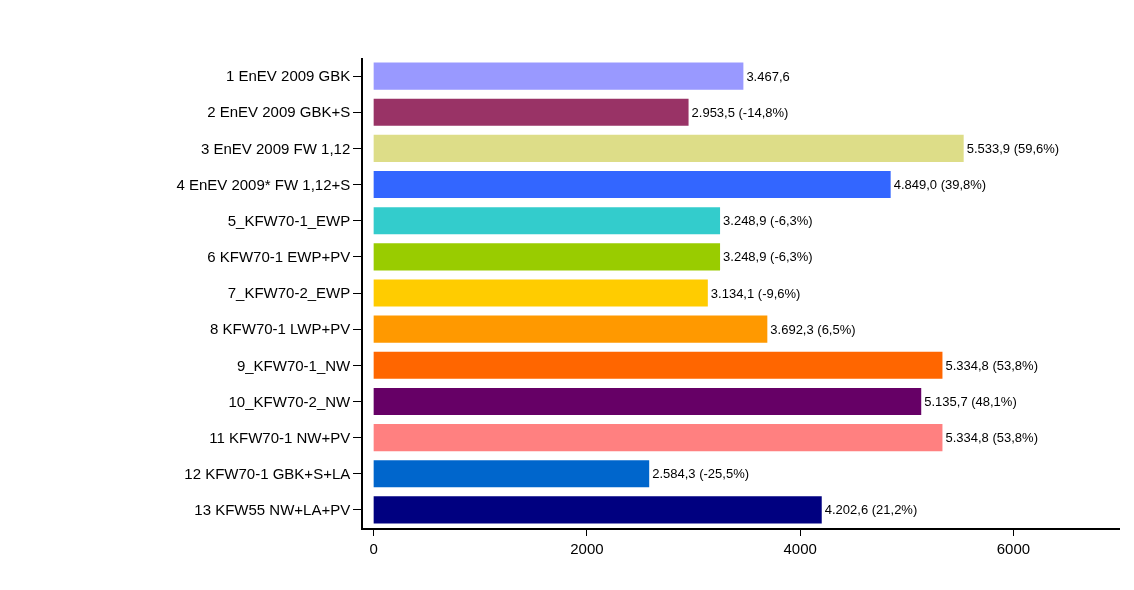 The image size is (1134, 590). I want to click on y-tick-label: 10_KFW70-2_NW, so click(290, 401).